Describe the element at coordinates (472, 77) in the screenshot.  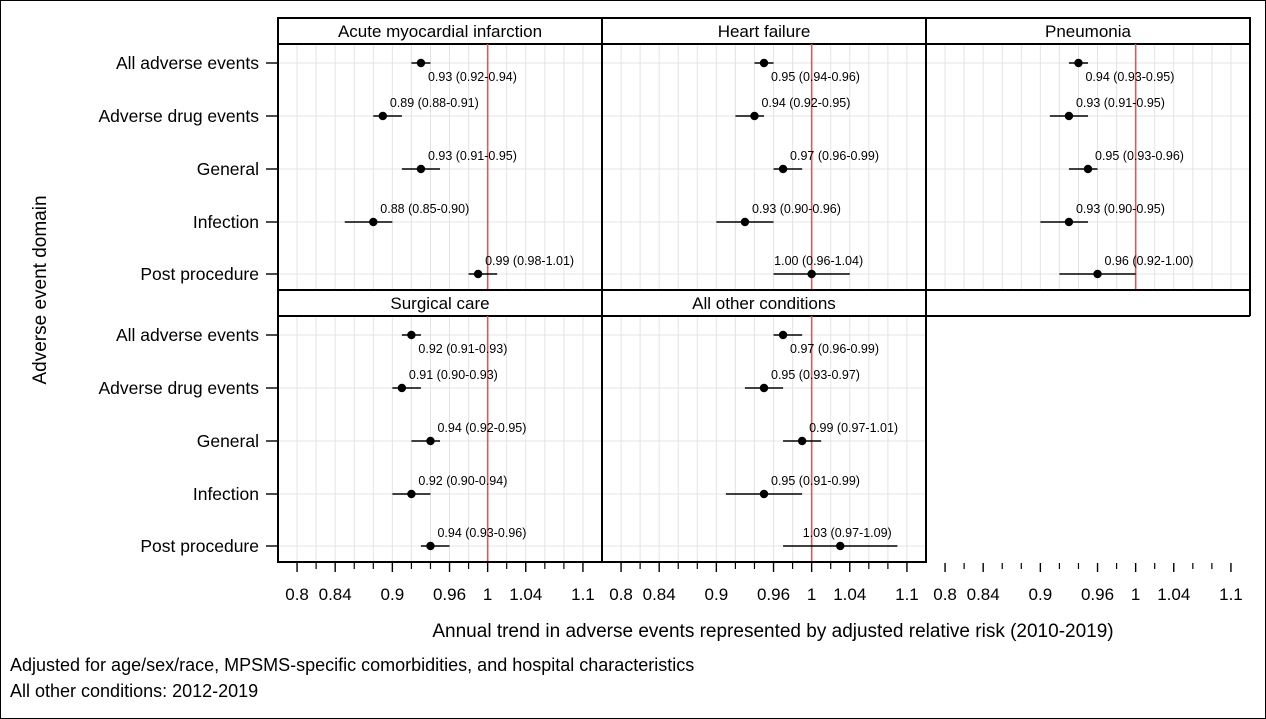
I see `value-label: 0.93 (0.92-0.94)` at that location.